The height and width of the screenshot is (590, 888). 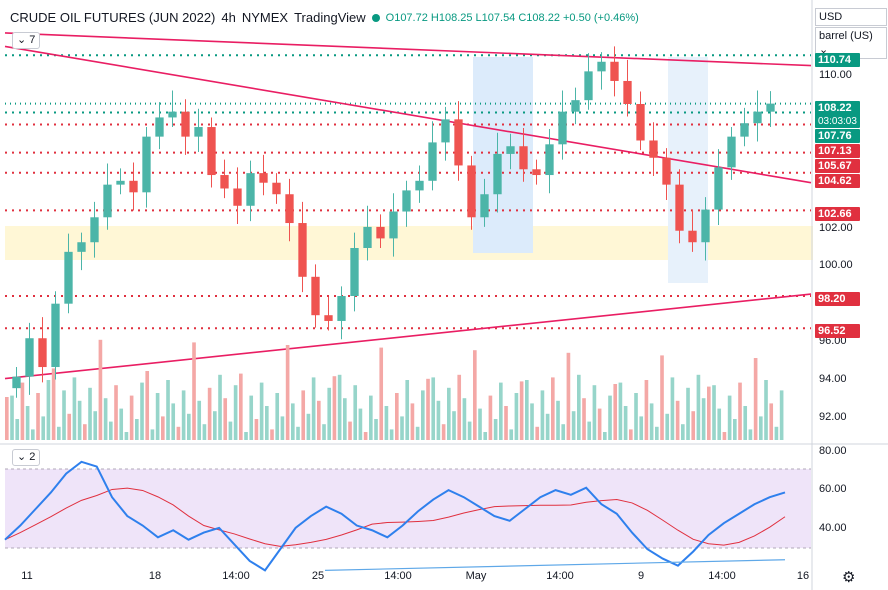 I want to click on currency-select: USD, so click(x=851, y=17).